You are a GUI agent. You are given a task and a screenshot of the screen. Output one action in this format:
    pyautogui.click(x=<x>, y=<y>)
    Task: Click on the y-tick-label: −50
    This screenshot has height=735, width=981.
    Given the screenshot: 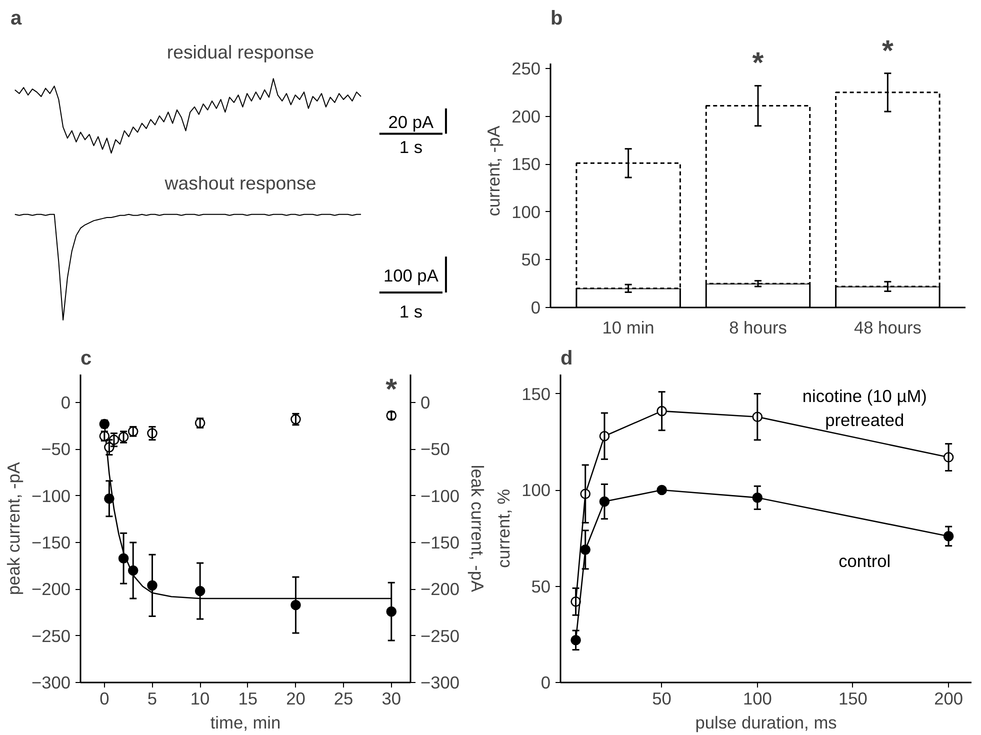 What is the action you would take?
    pyautogui.click(x=56, y=449)
    